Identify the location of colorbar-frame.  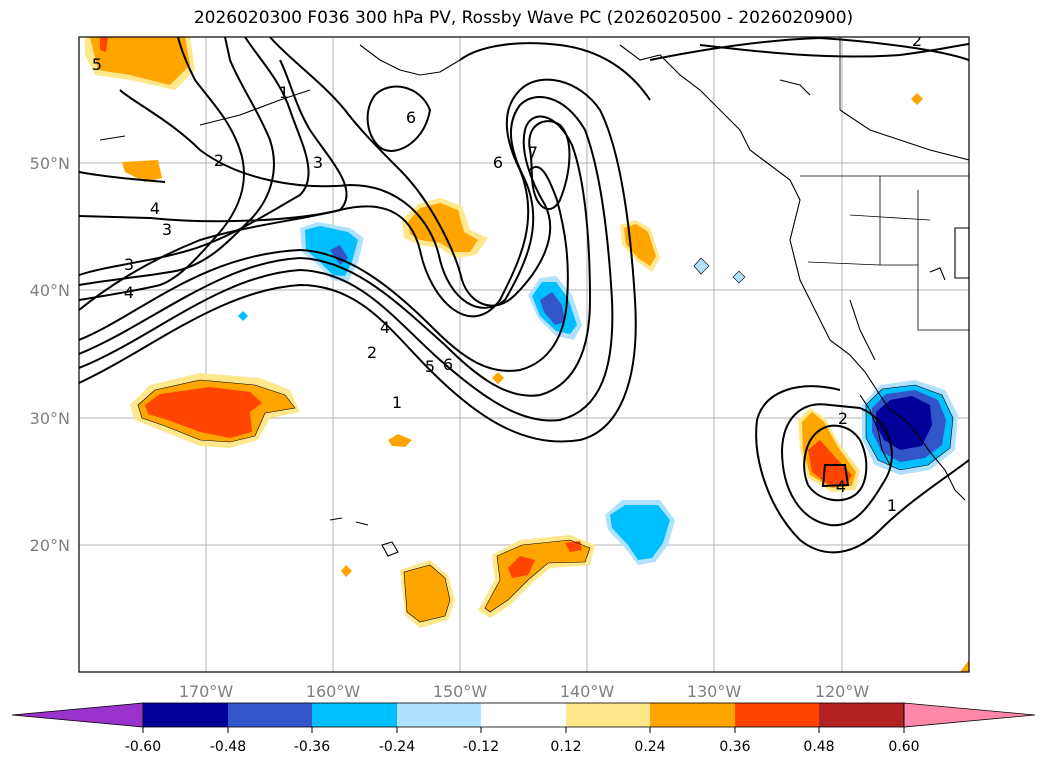
(523, 715).